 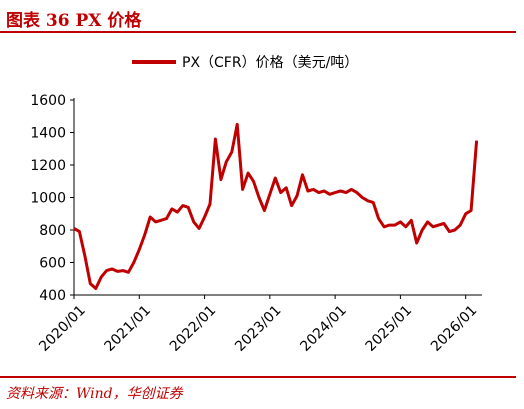 I want to click on legend: PX（CFR）价格（美元/吨）, so click(x=245, y=63).